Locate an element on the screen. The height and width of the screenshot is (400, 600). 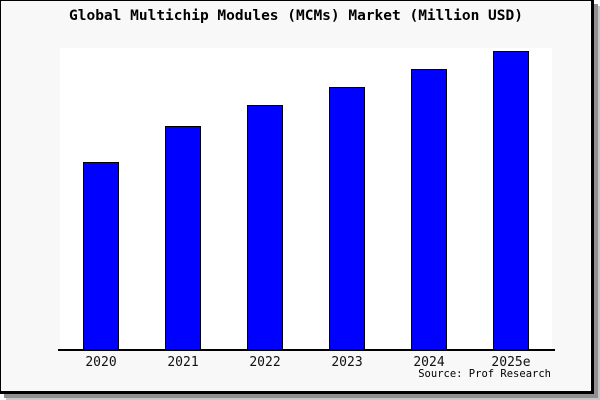
bar-2025e is located at coordinates (511, 200).